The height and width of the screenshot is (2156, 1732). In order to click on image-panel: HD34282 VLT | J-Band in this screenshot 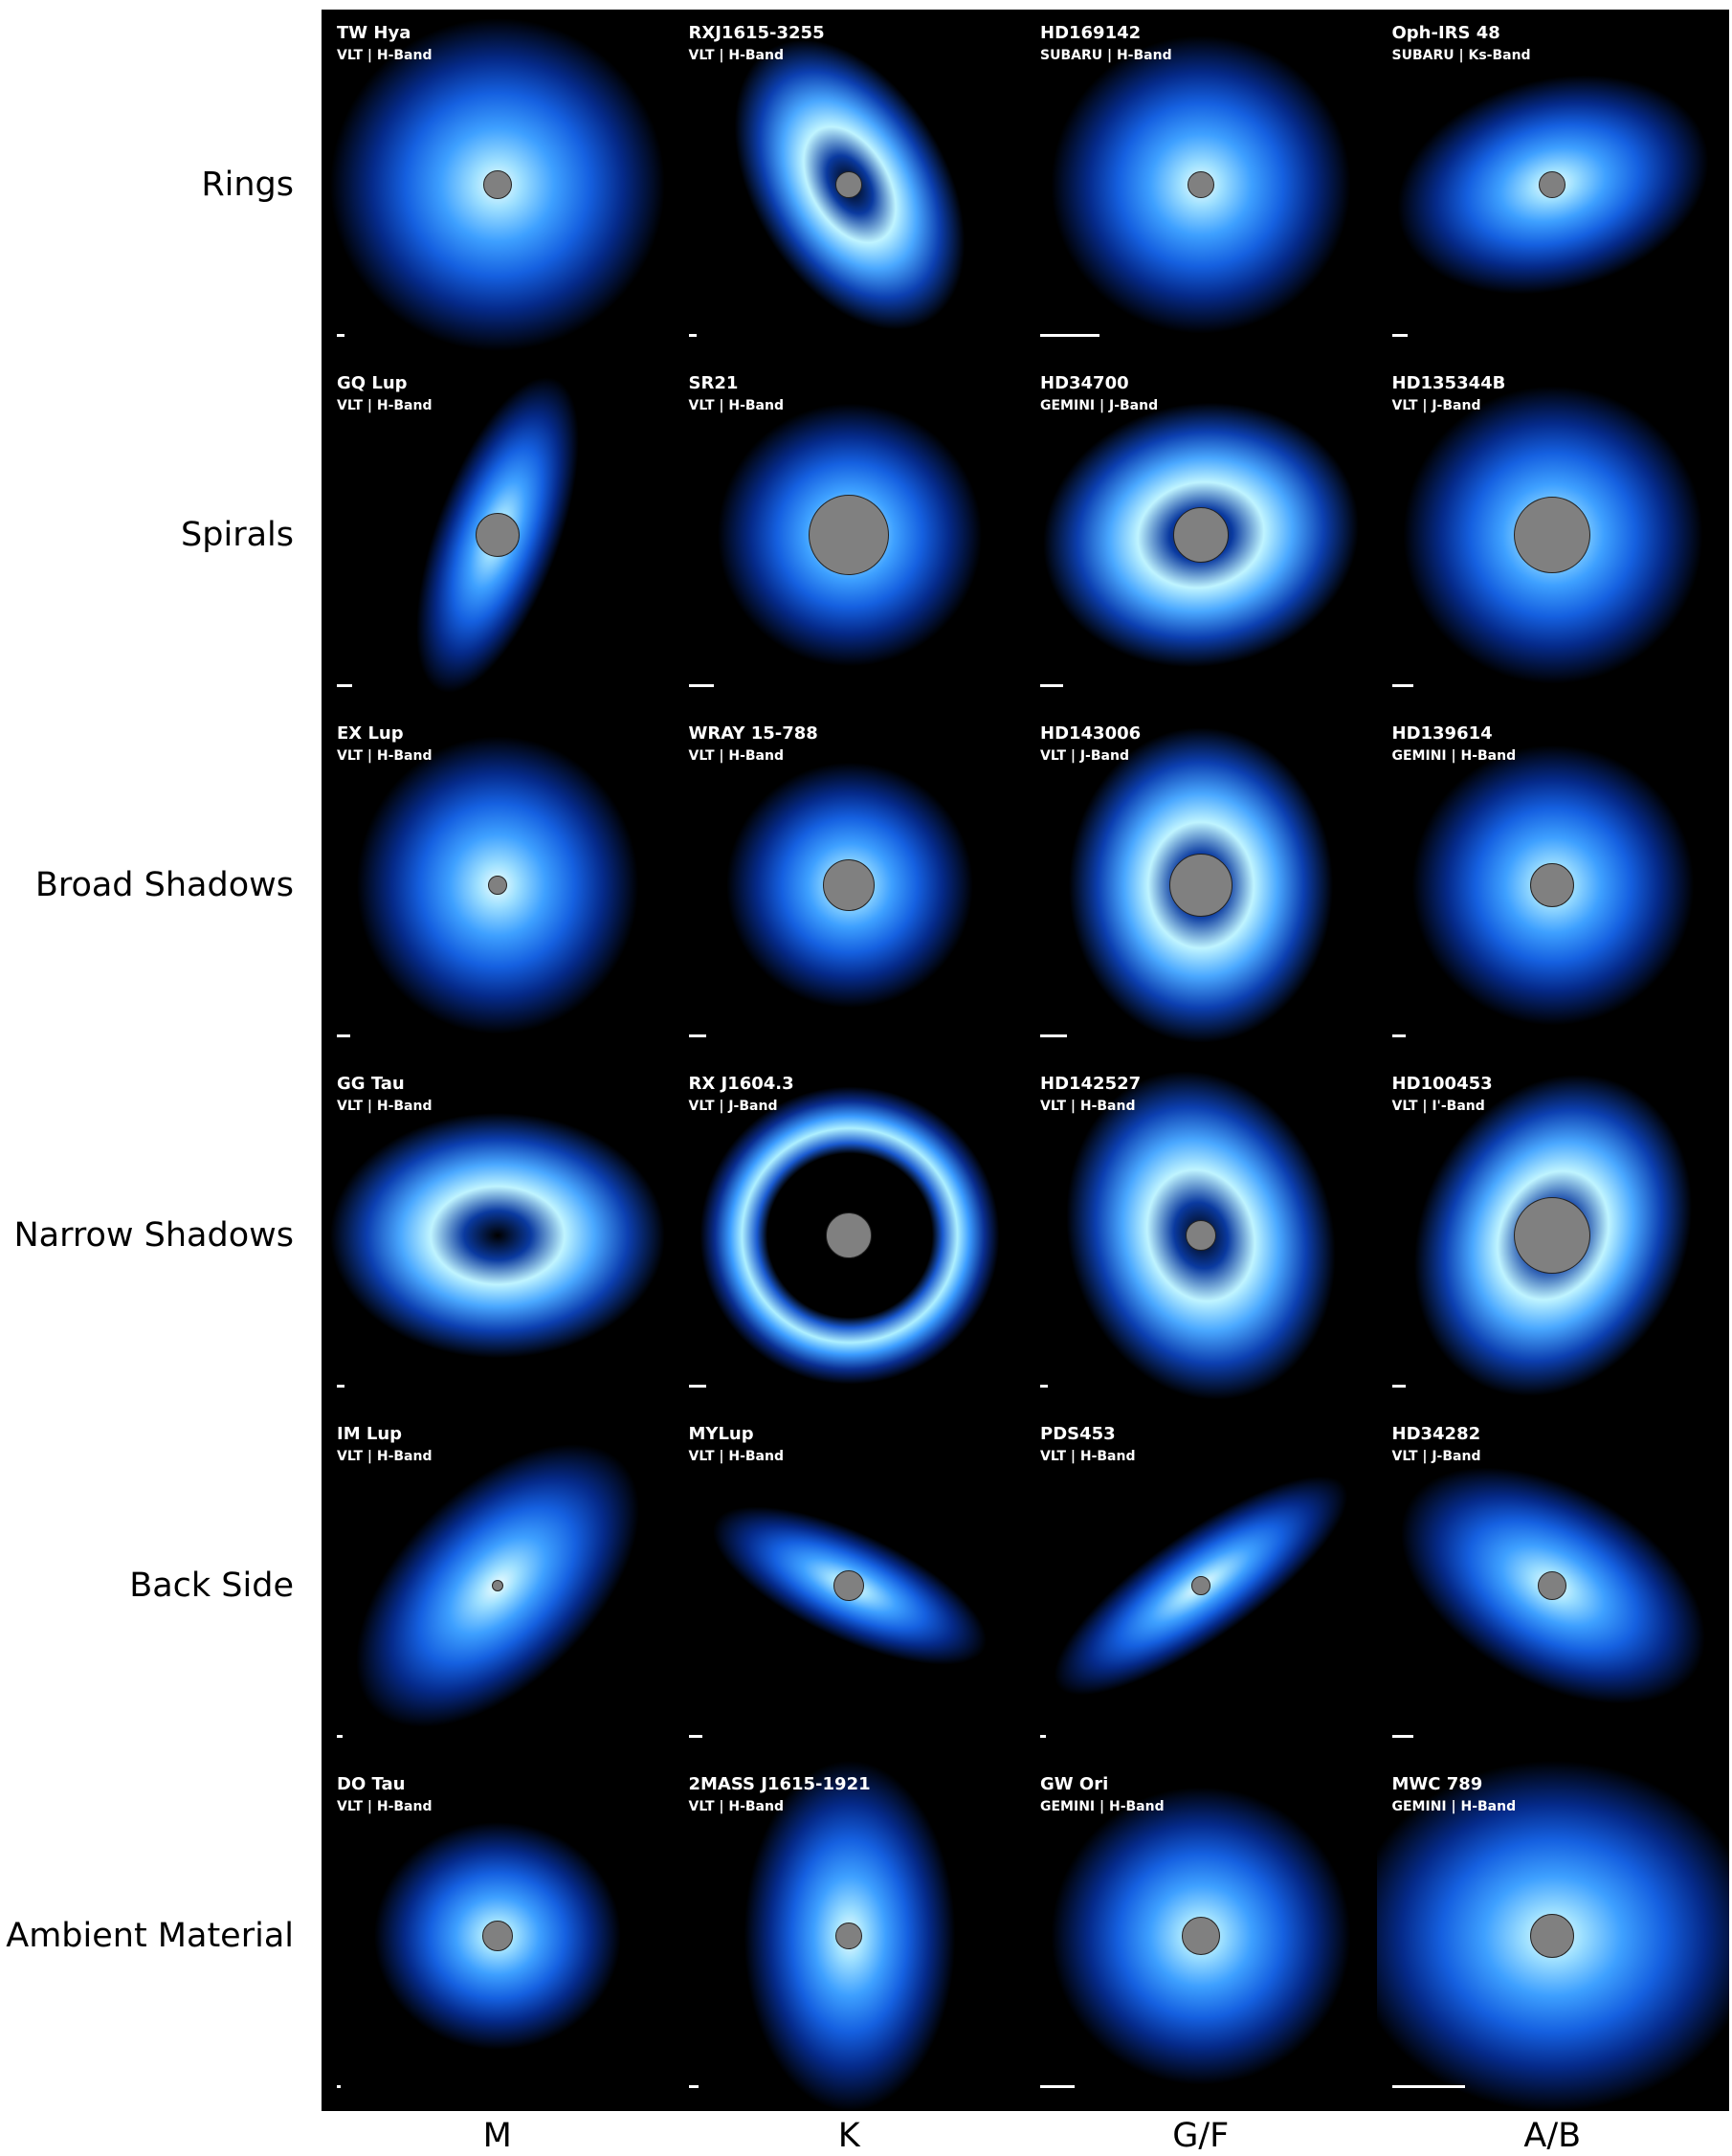, I will do `click(1553, 1586)`.